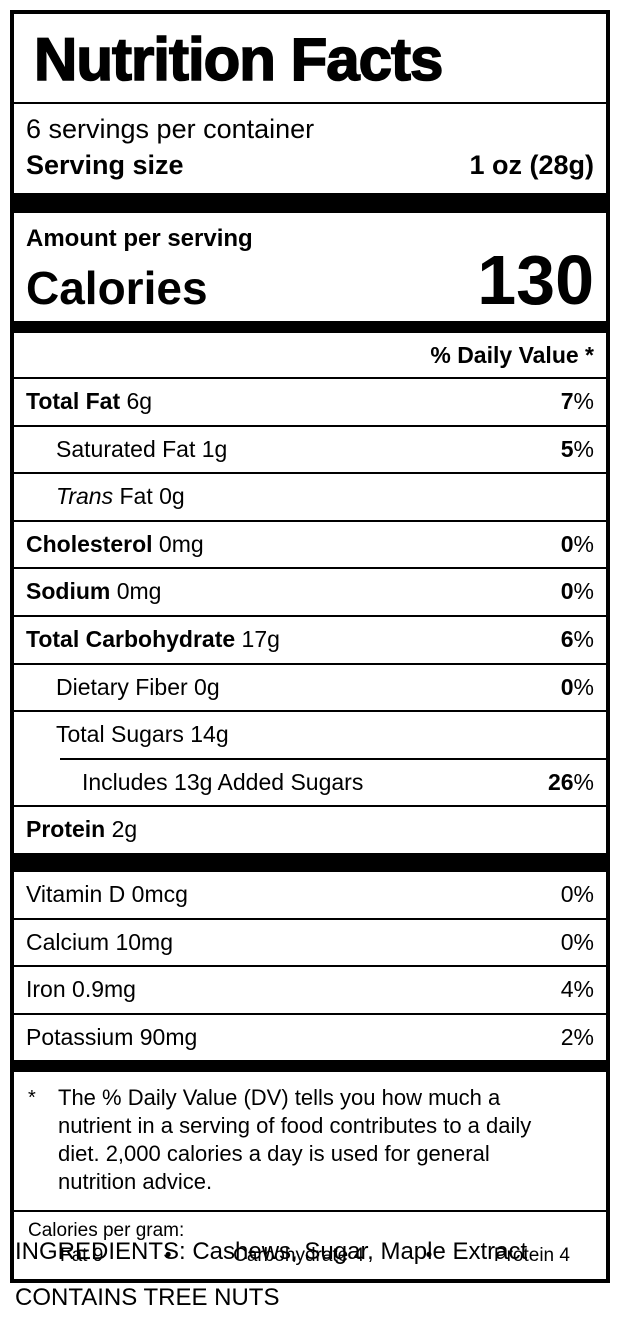 The image size is (620, 1327). Describe the element at coordinates (238, 59) in the screenshot. I see `label-title: Nutrition Facts` at that location.